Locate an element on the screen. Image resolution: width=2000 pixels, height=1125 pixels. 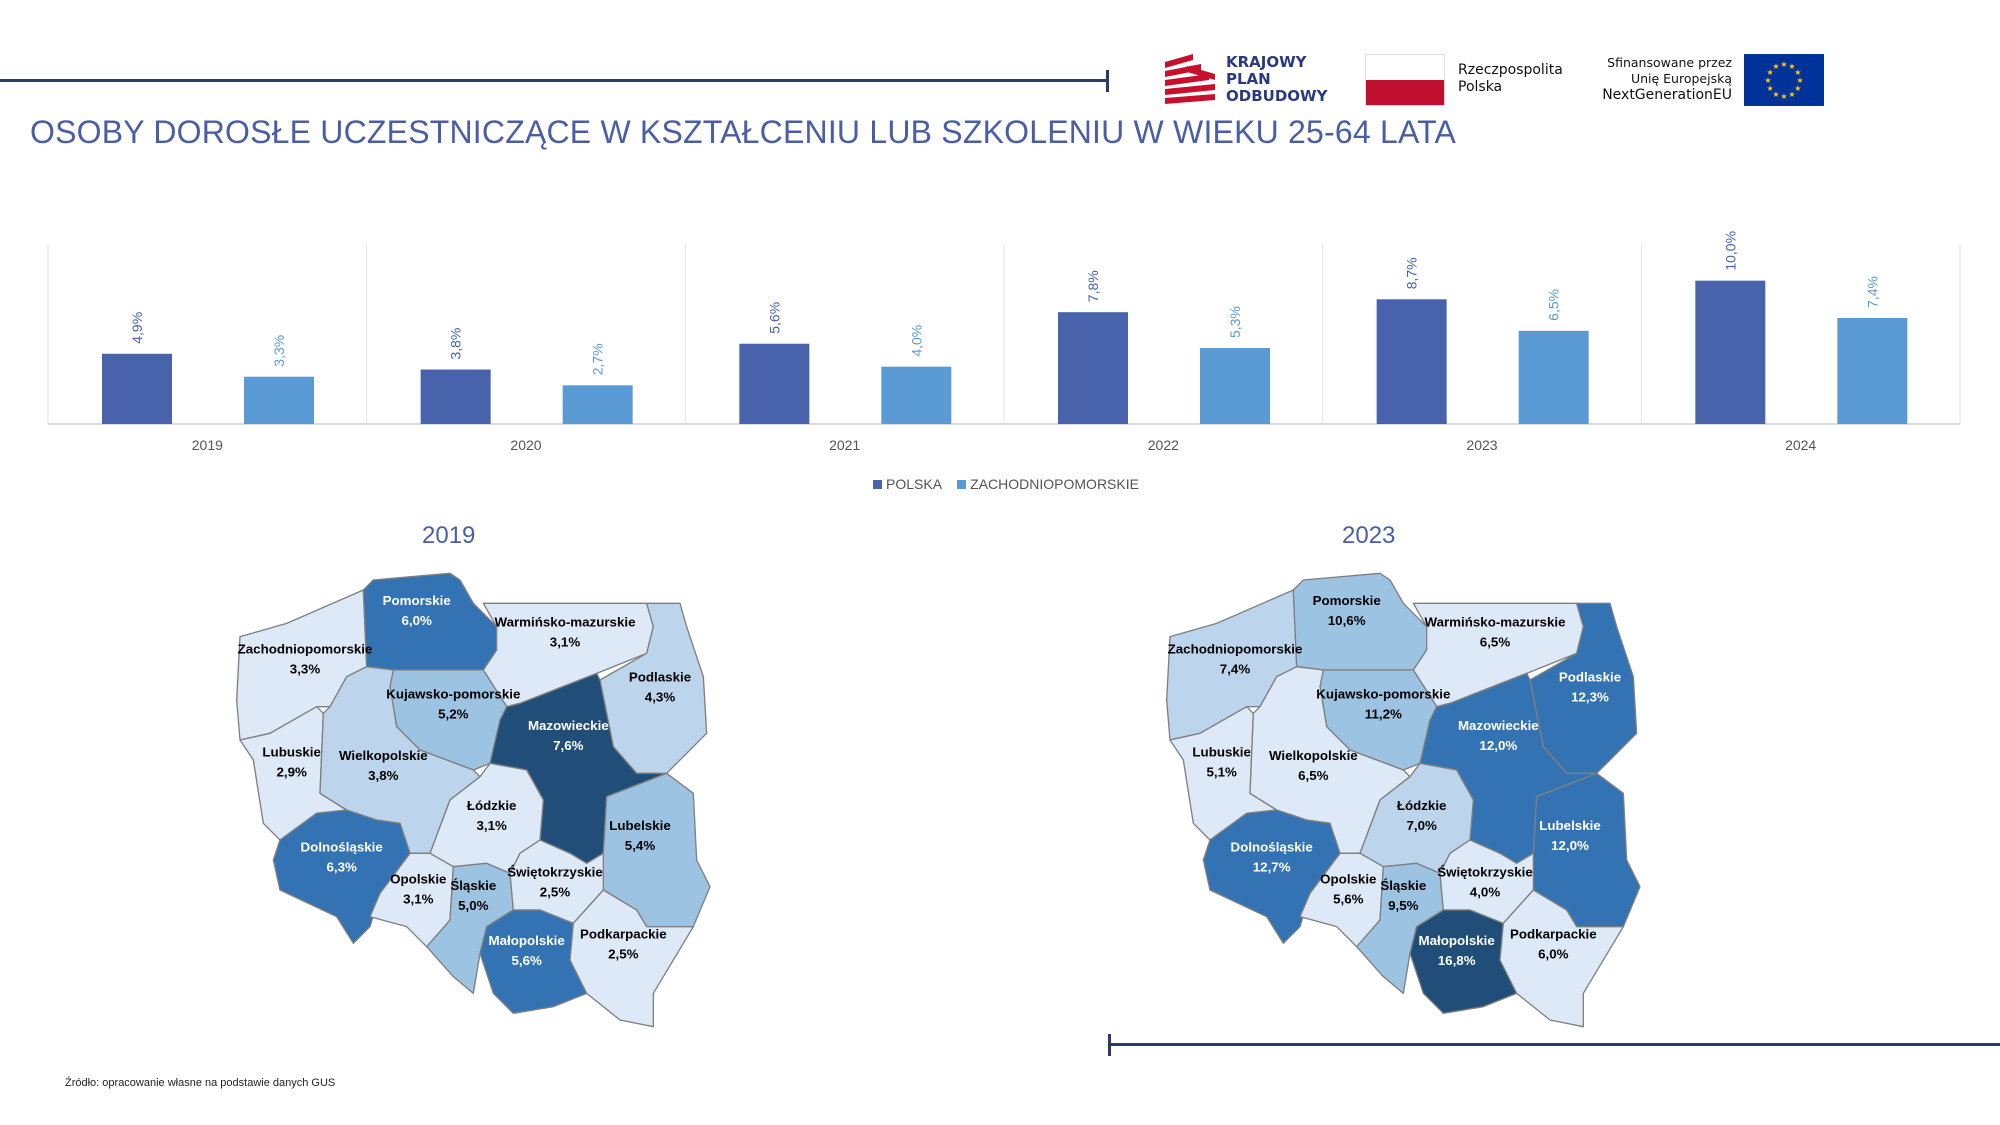
region-value: 3,3% is located at coordinates (305, 668).